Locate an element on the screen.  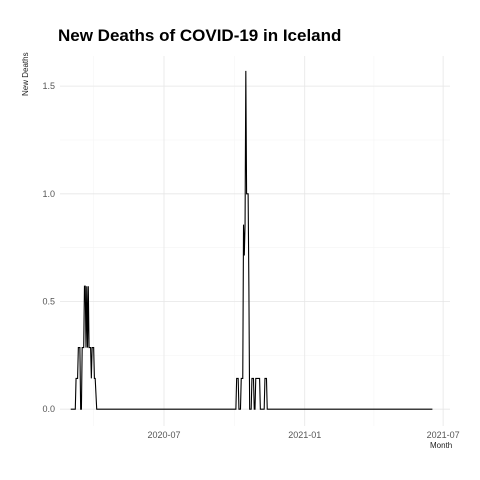
chart-title: New Deaths of COVID-19 in Iceland is located at coordinates (200, 35).